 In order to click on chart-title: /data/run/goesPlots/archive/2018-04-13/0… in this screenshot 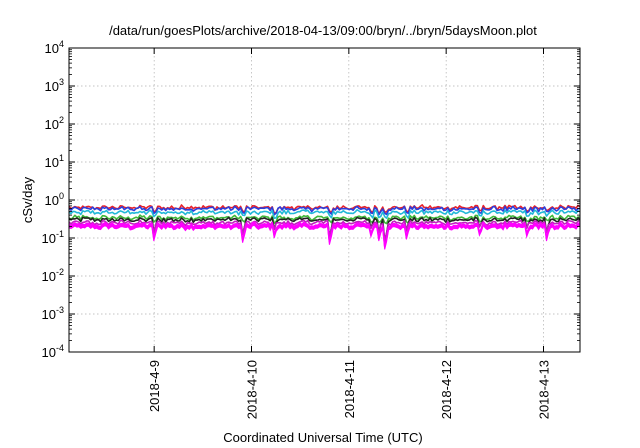, I will do `click(323, 30)`.